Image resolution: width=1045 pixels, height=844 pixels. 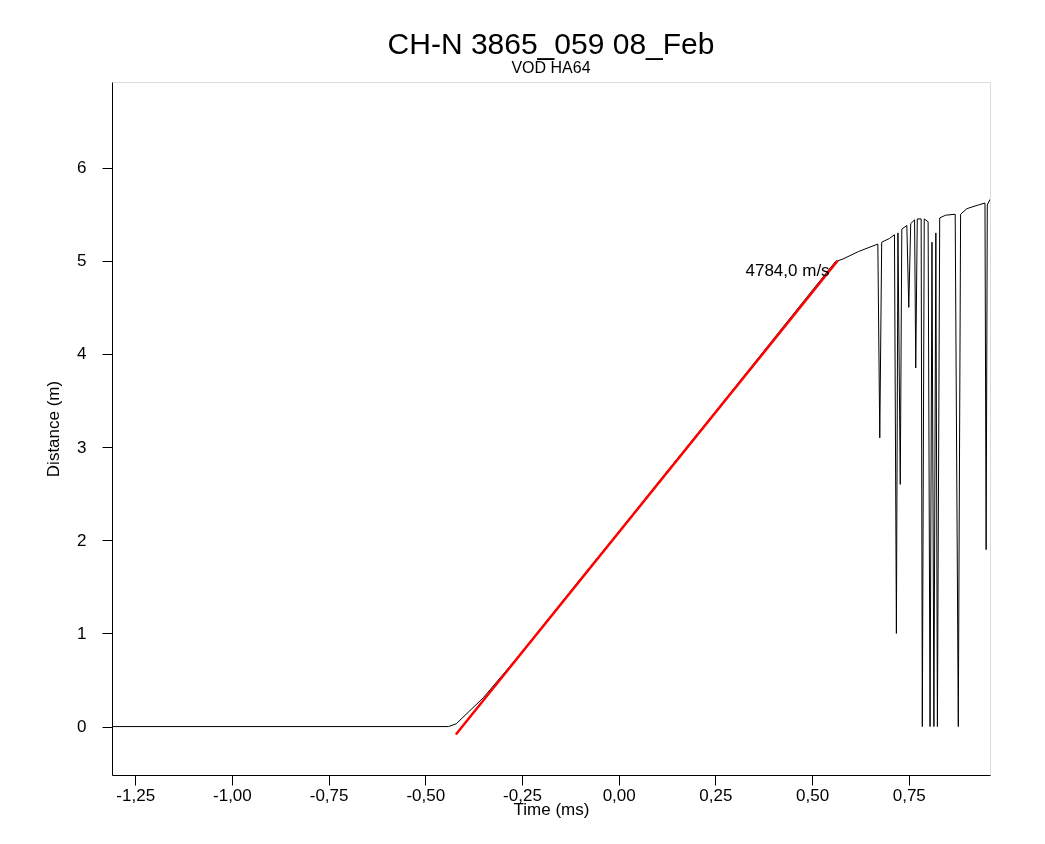 What do you see at coordinates (232, 795) in the screenshot?
I see `x-tick-label: -1,00` at bounding box center [232, 795].